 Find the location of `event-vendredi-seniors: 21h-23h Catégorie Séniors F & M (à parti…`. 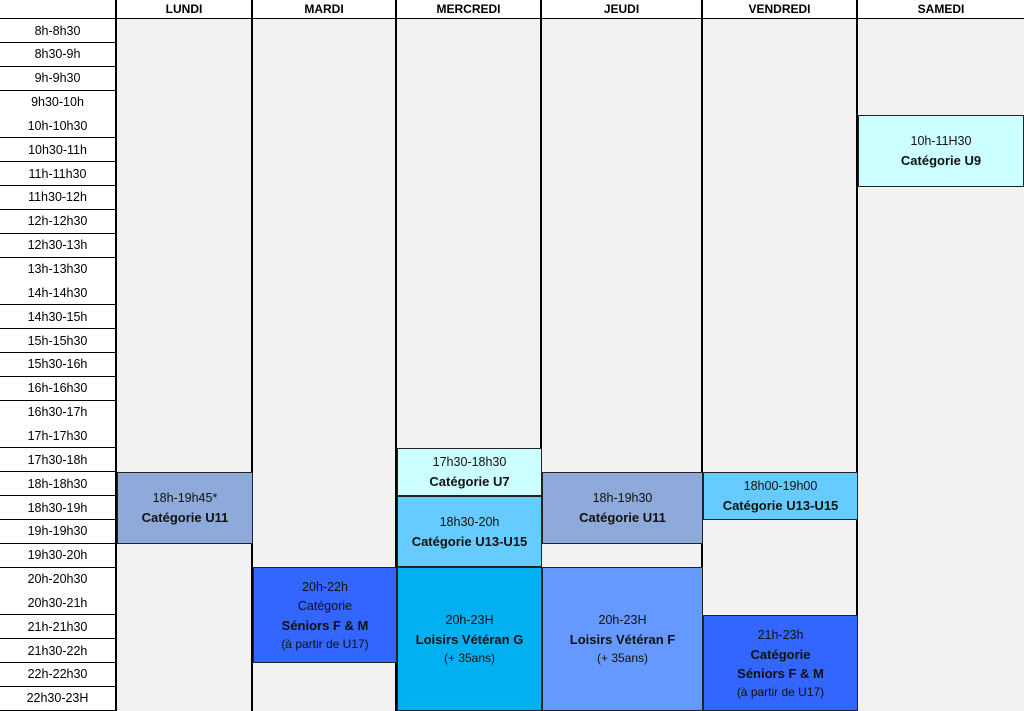

event-vendredi-seniors: 21h-23h Catégorie Séniors F & M (à parti… is located at coordinates (780, 663).